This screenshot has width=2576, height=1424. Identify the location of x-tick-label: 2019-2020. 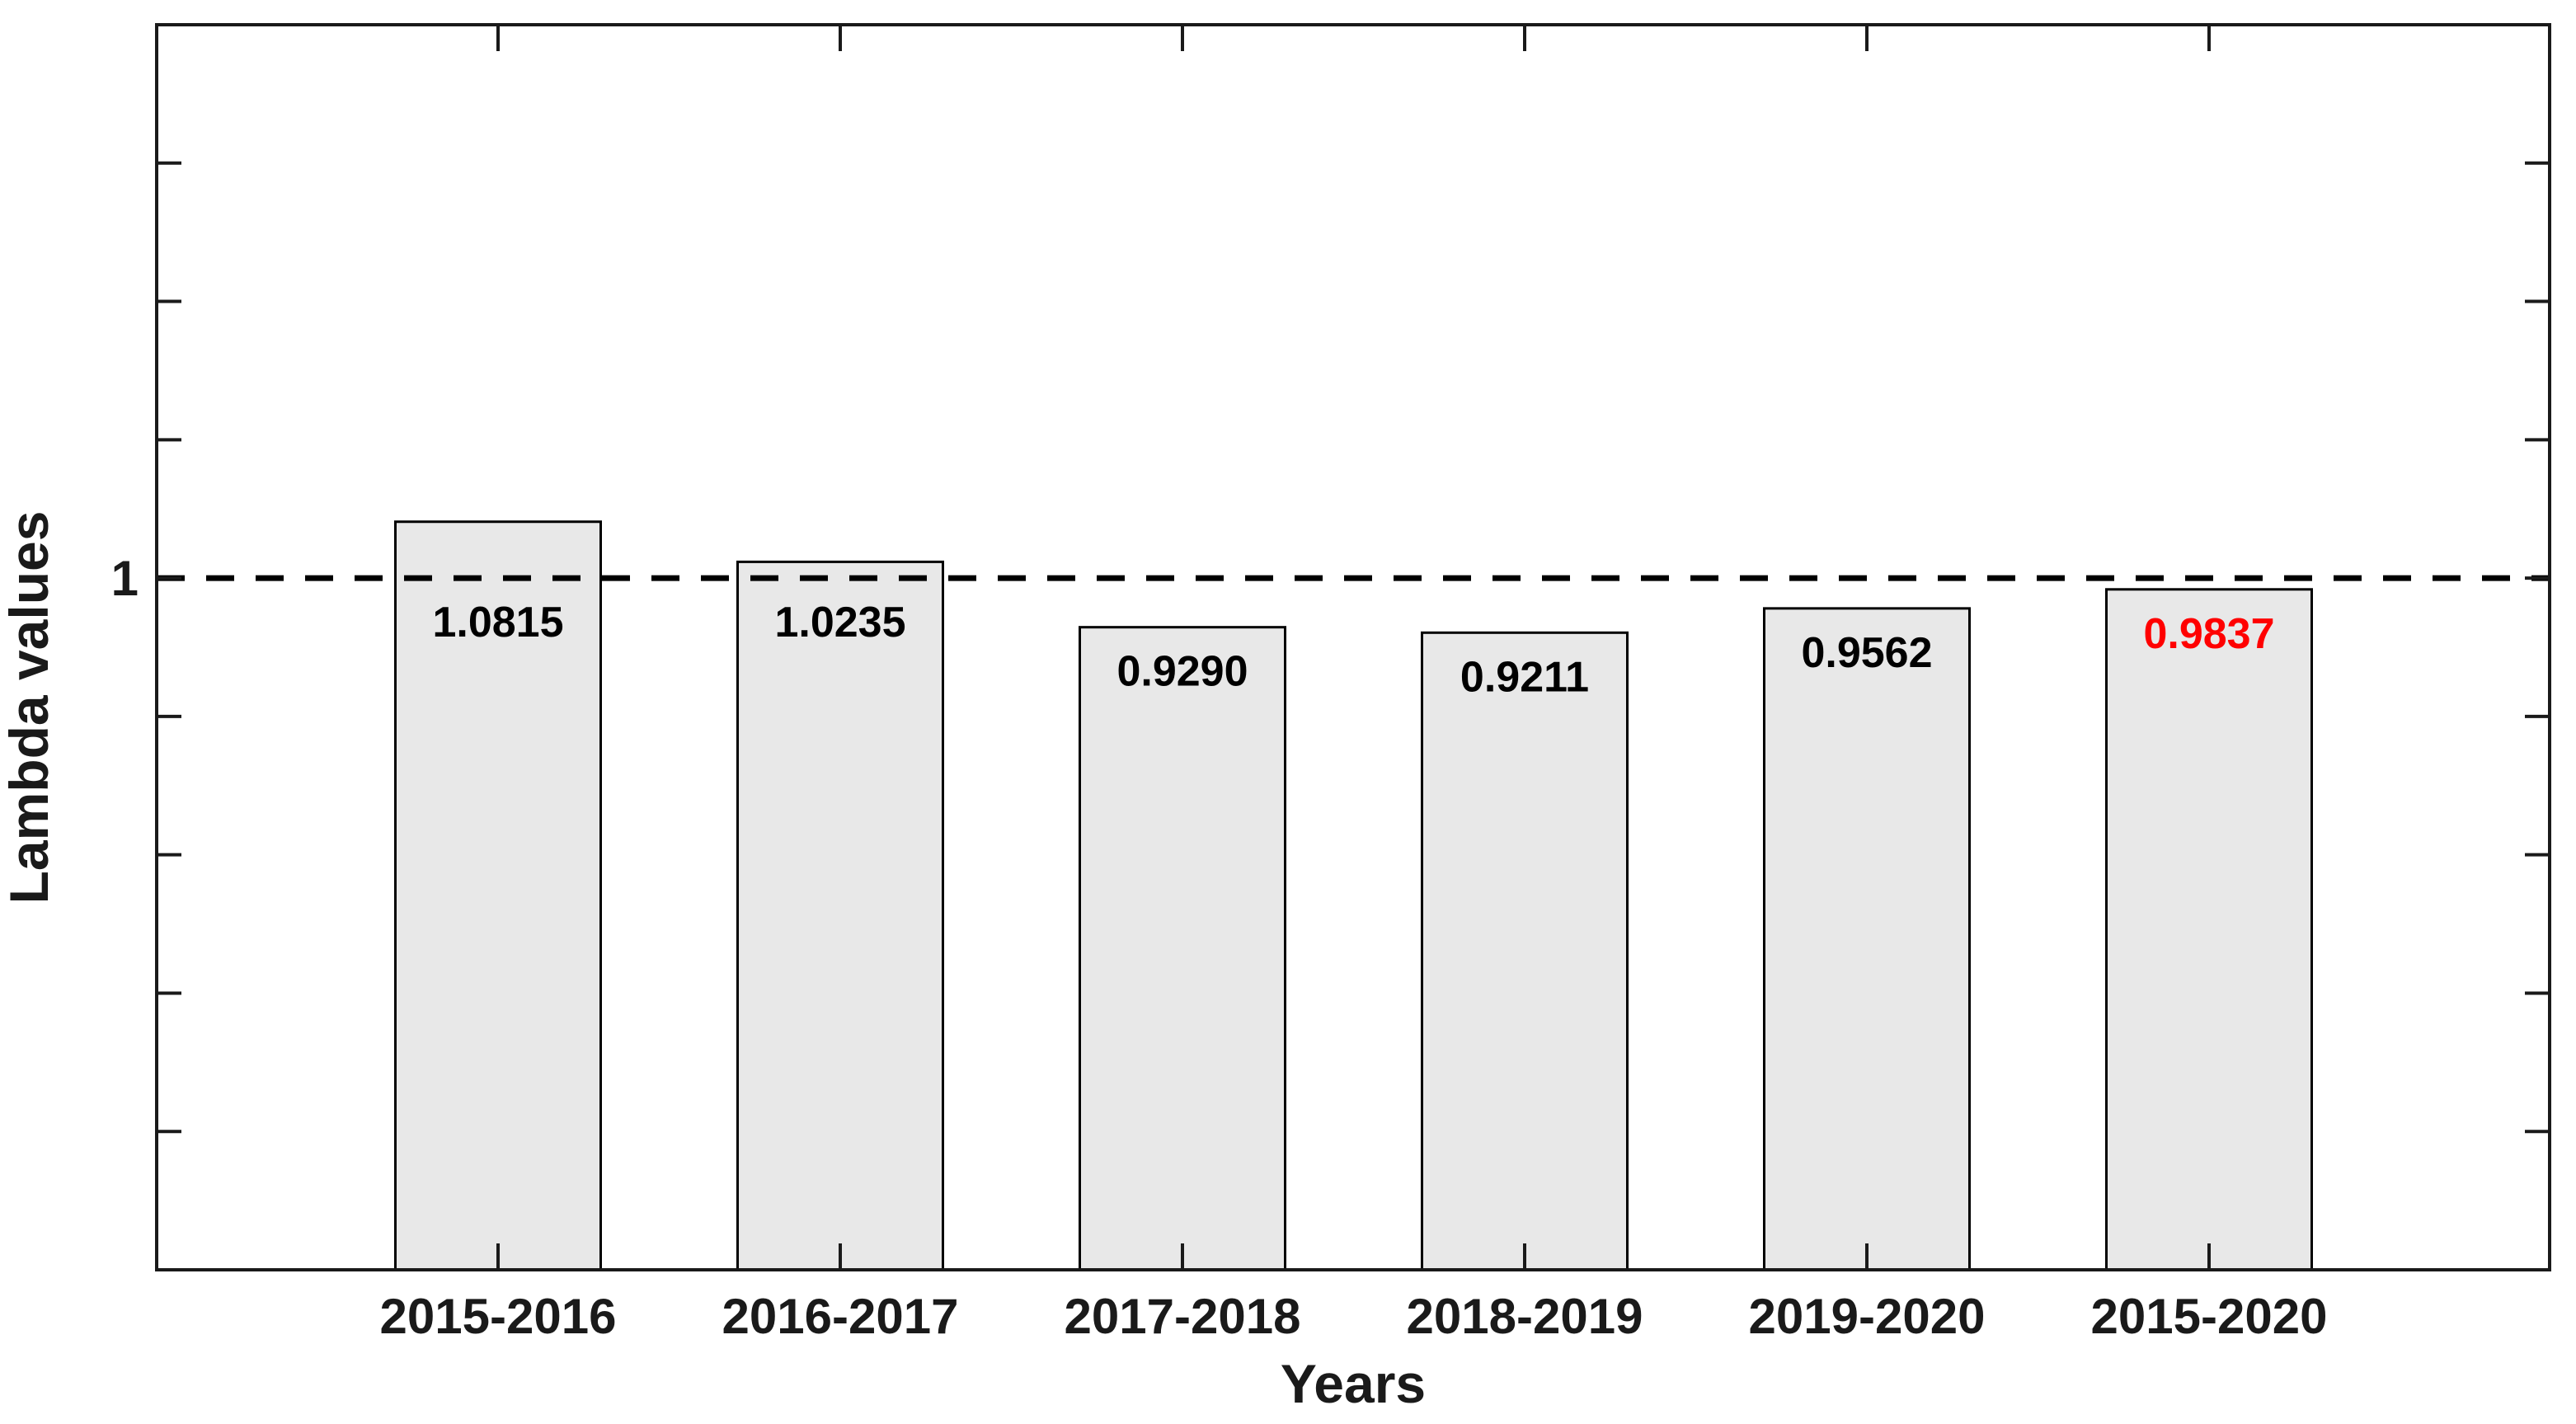
(1867, 1316).